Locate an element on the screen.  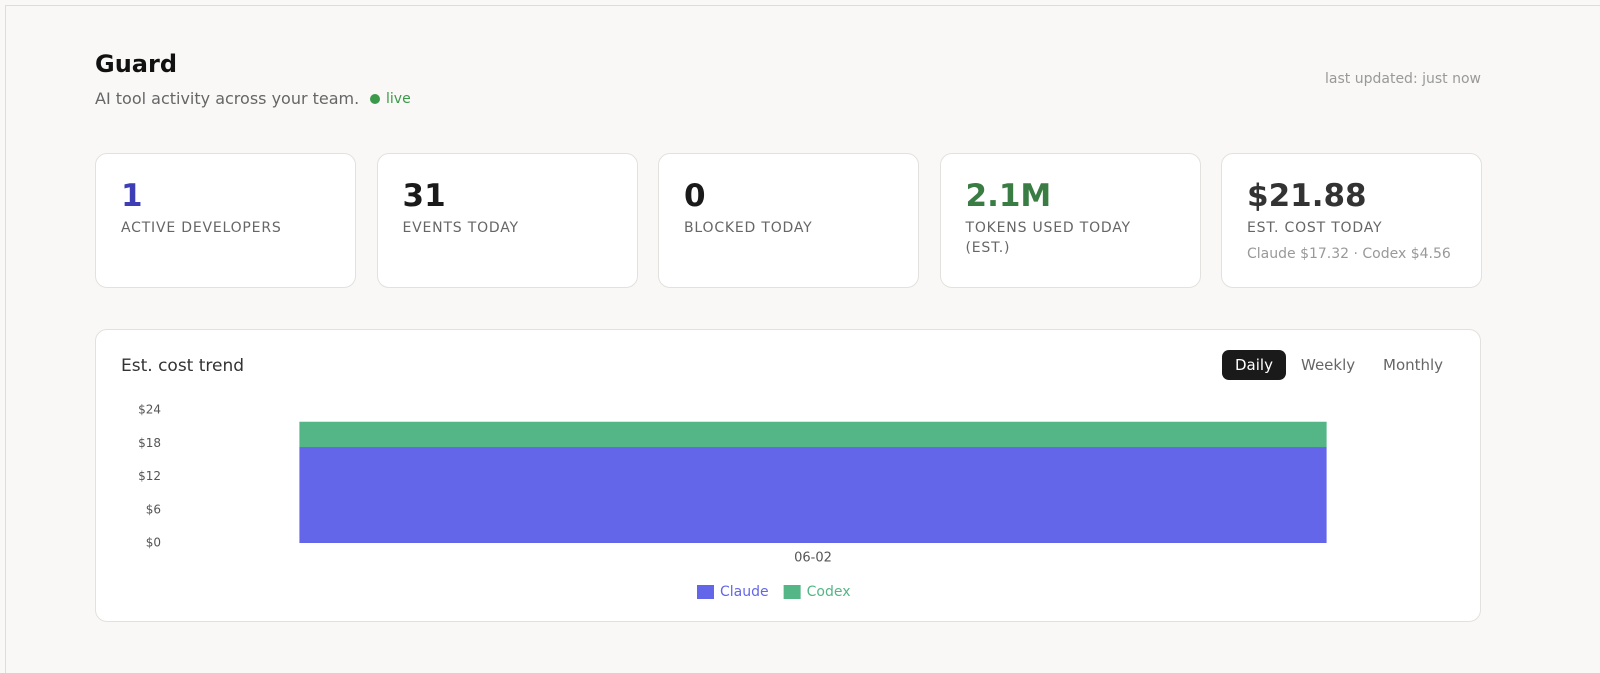
stat-card: 0 BLOCKED TODAY is located at coordinates (788, 220).